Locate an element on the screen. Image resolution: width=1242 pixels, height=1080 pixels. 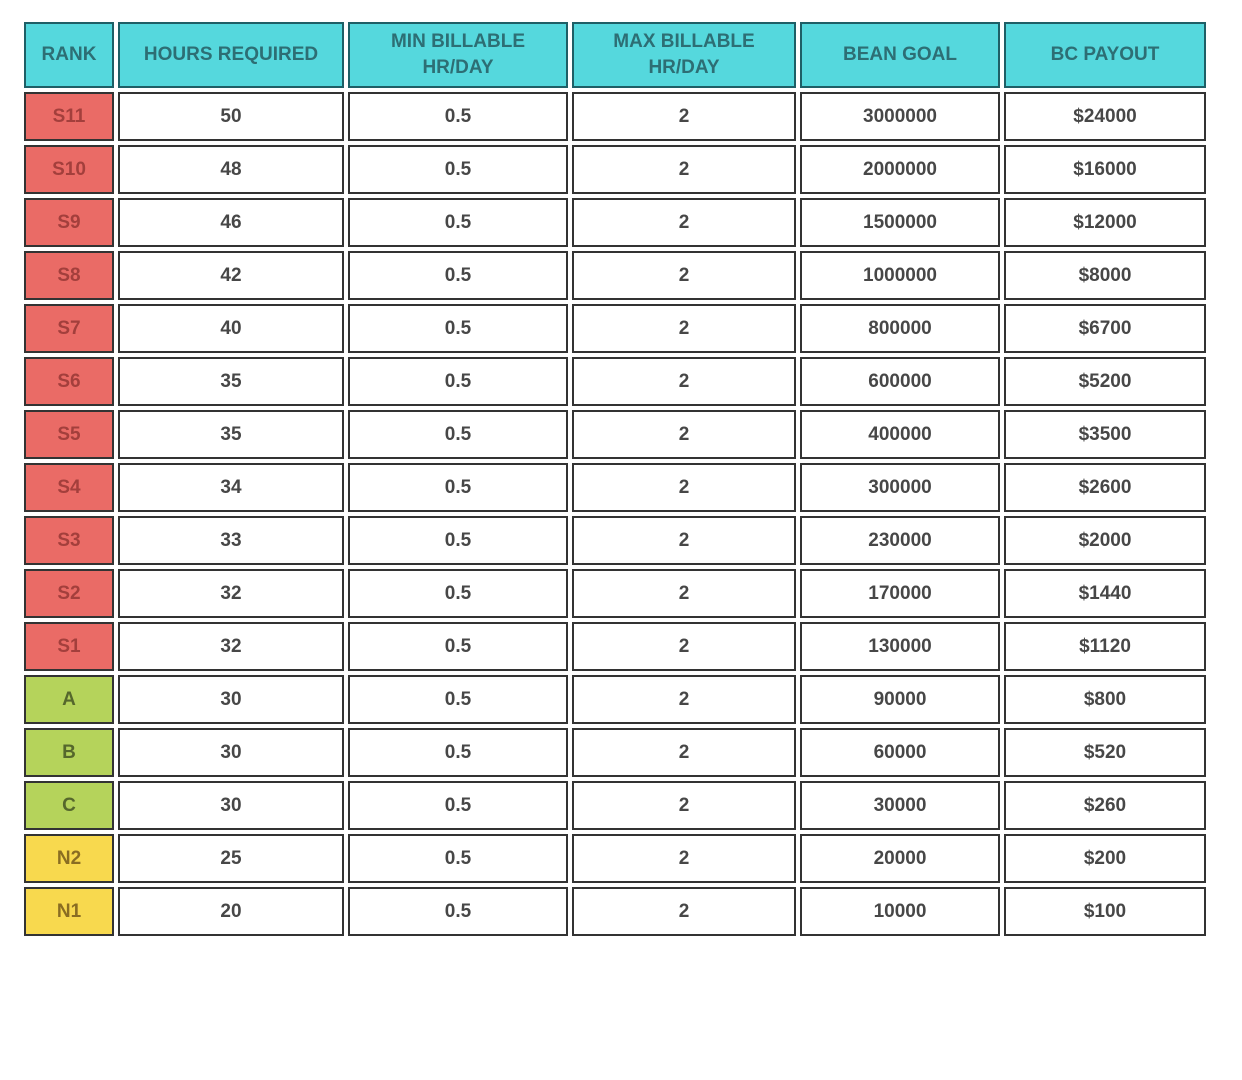
bc-payout-cell: $1120 is located at coordinates (1105, 646).